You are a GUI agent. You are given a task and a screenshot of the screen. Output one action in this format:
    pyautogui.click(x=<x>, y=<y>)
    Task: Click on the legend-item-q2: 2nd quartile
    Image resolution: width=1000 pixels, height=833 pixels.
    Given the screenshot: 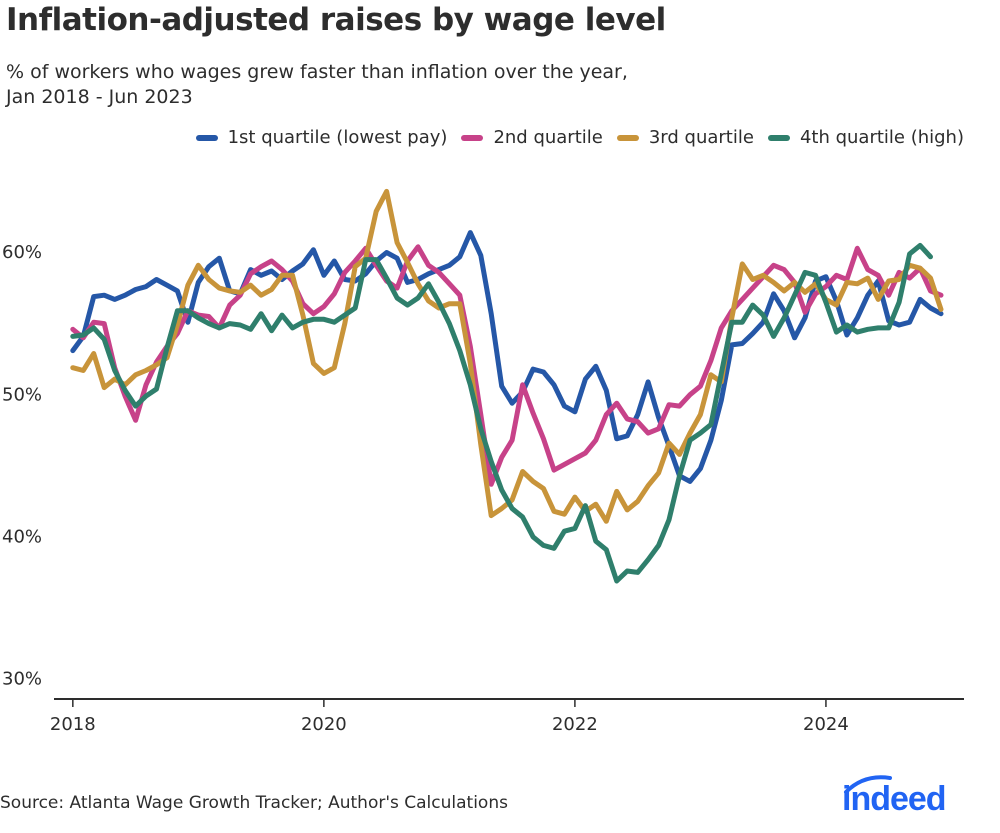 What is the action you would take?
    pyautogui.click(x=532, y=137)
    